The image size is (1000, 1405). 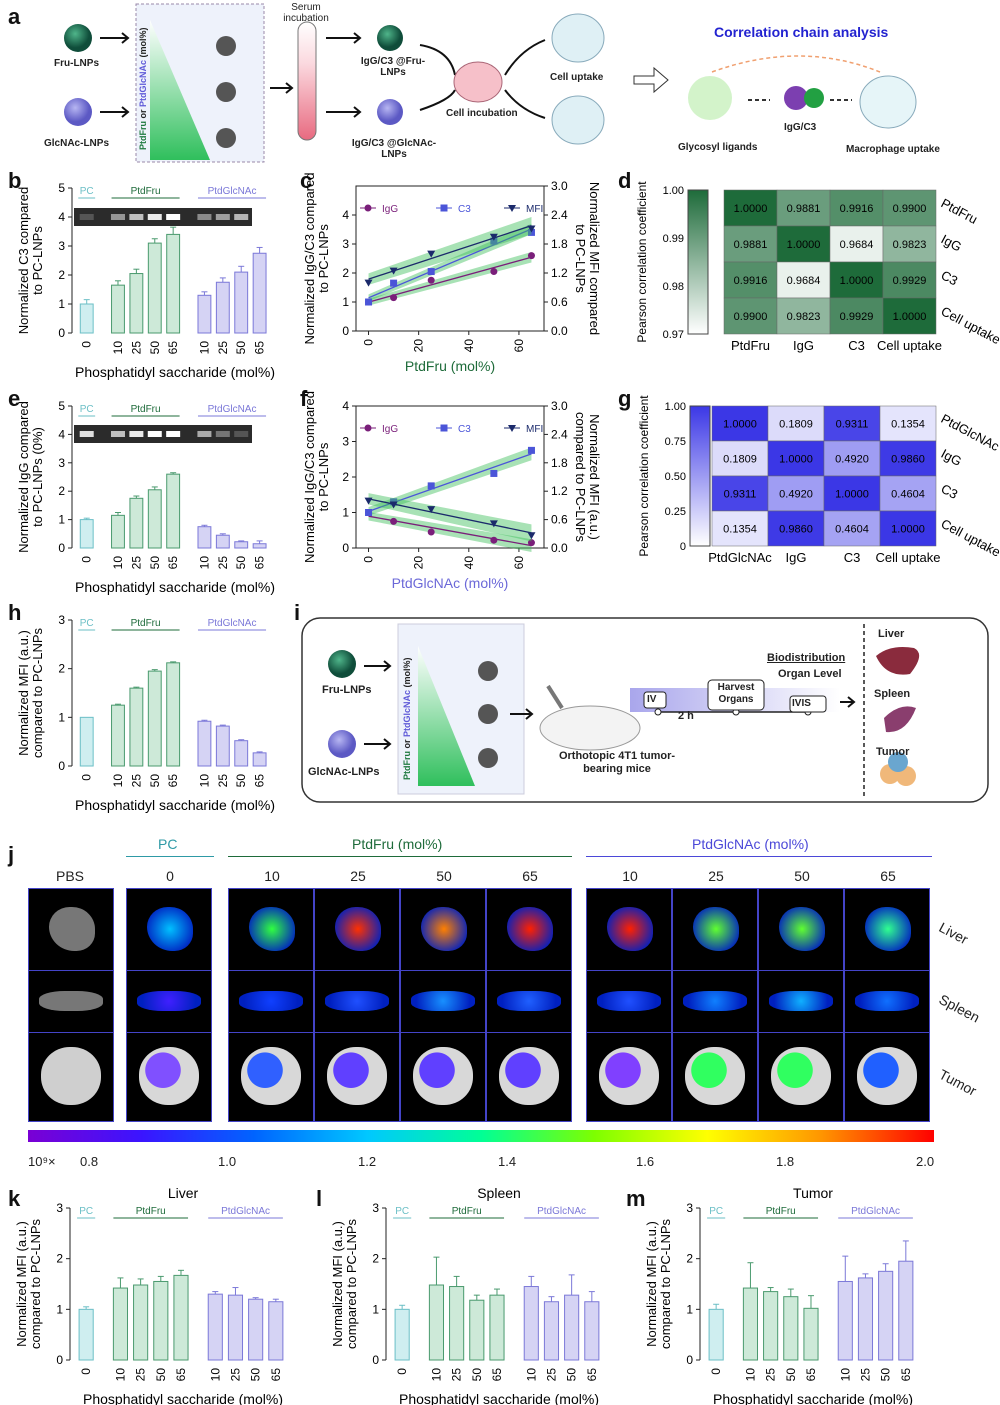 What do you see at coordinates (908, 495) in the screenshot?
I see `heatmap-value: 0.4604` at bounding box center [908, 495].